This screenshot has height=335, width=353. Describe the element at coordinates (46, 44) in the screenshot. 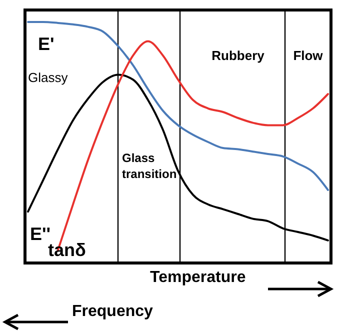

I see `series-label: E'` at that location.